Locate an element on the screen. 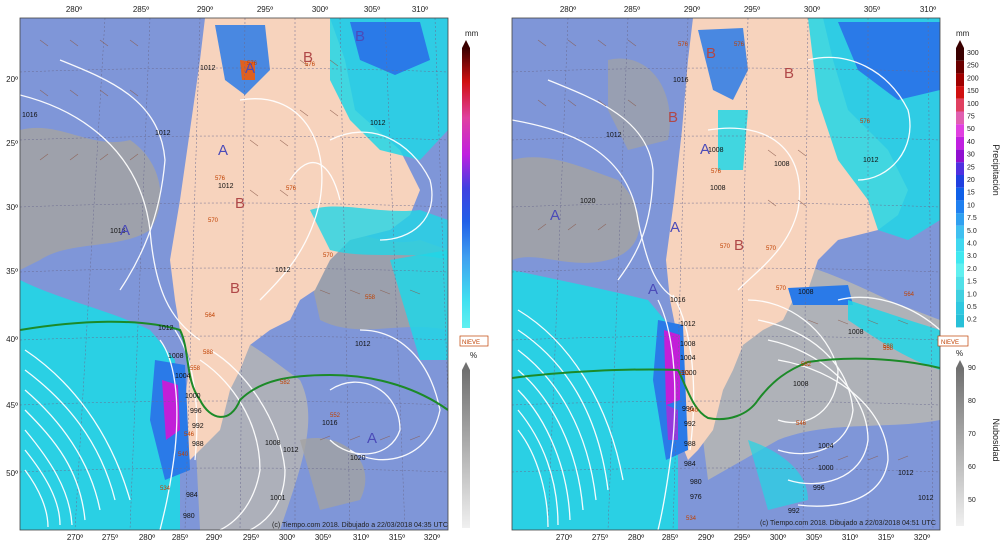 This screenshot has width=1000, height=552. precip-label: 75 is located at coordinates (971, 117).